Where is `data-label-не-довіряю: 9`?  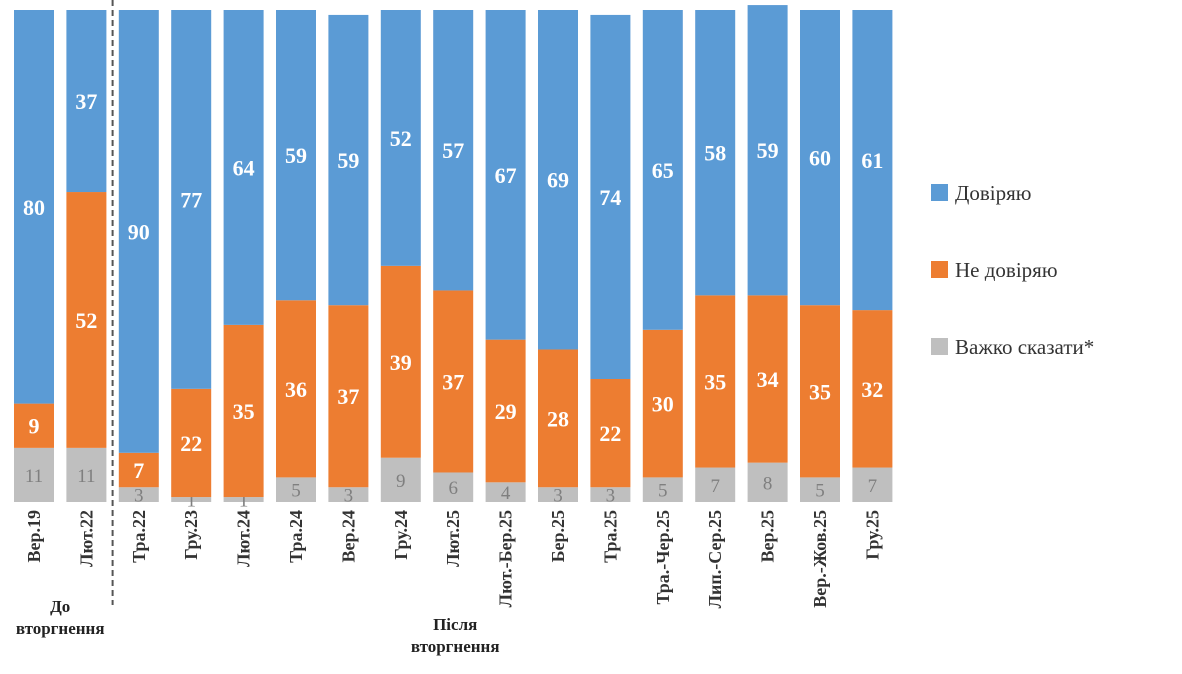
data-label-не-довіряю: 9 is located at coordinates (34, 426).